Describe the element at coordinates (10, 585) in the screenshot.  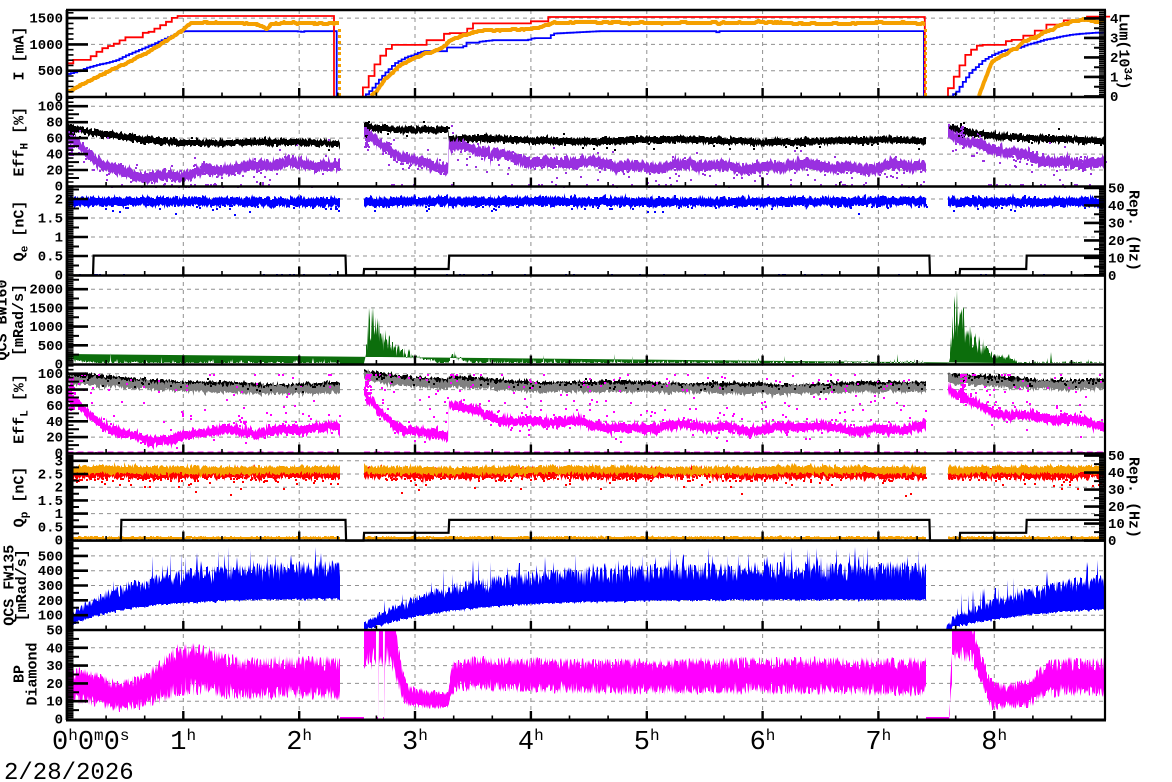
I see `svg-text: QCS FW135` at that location.